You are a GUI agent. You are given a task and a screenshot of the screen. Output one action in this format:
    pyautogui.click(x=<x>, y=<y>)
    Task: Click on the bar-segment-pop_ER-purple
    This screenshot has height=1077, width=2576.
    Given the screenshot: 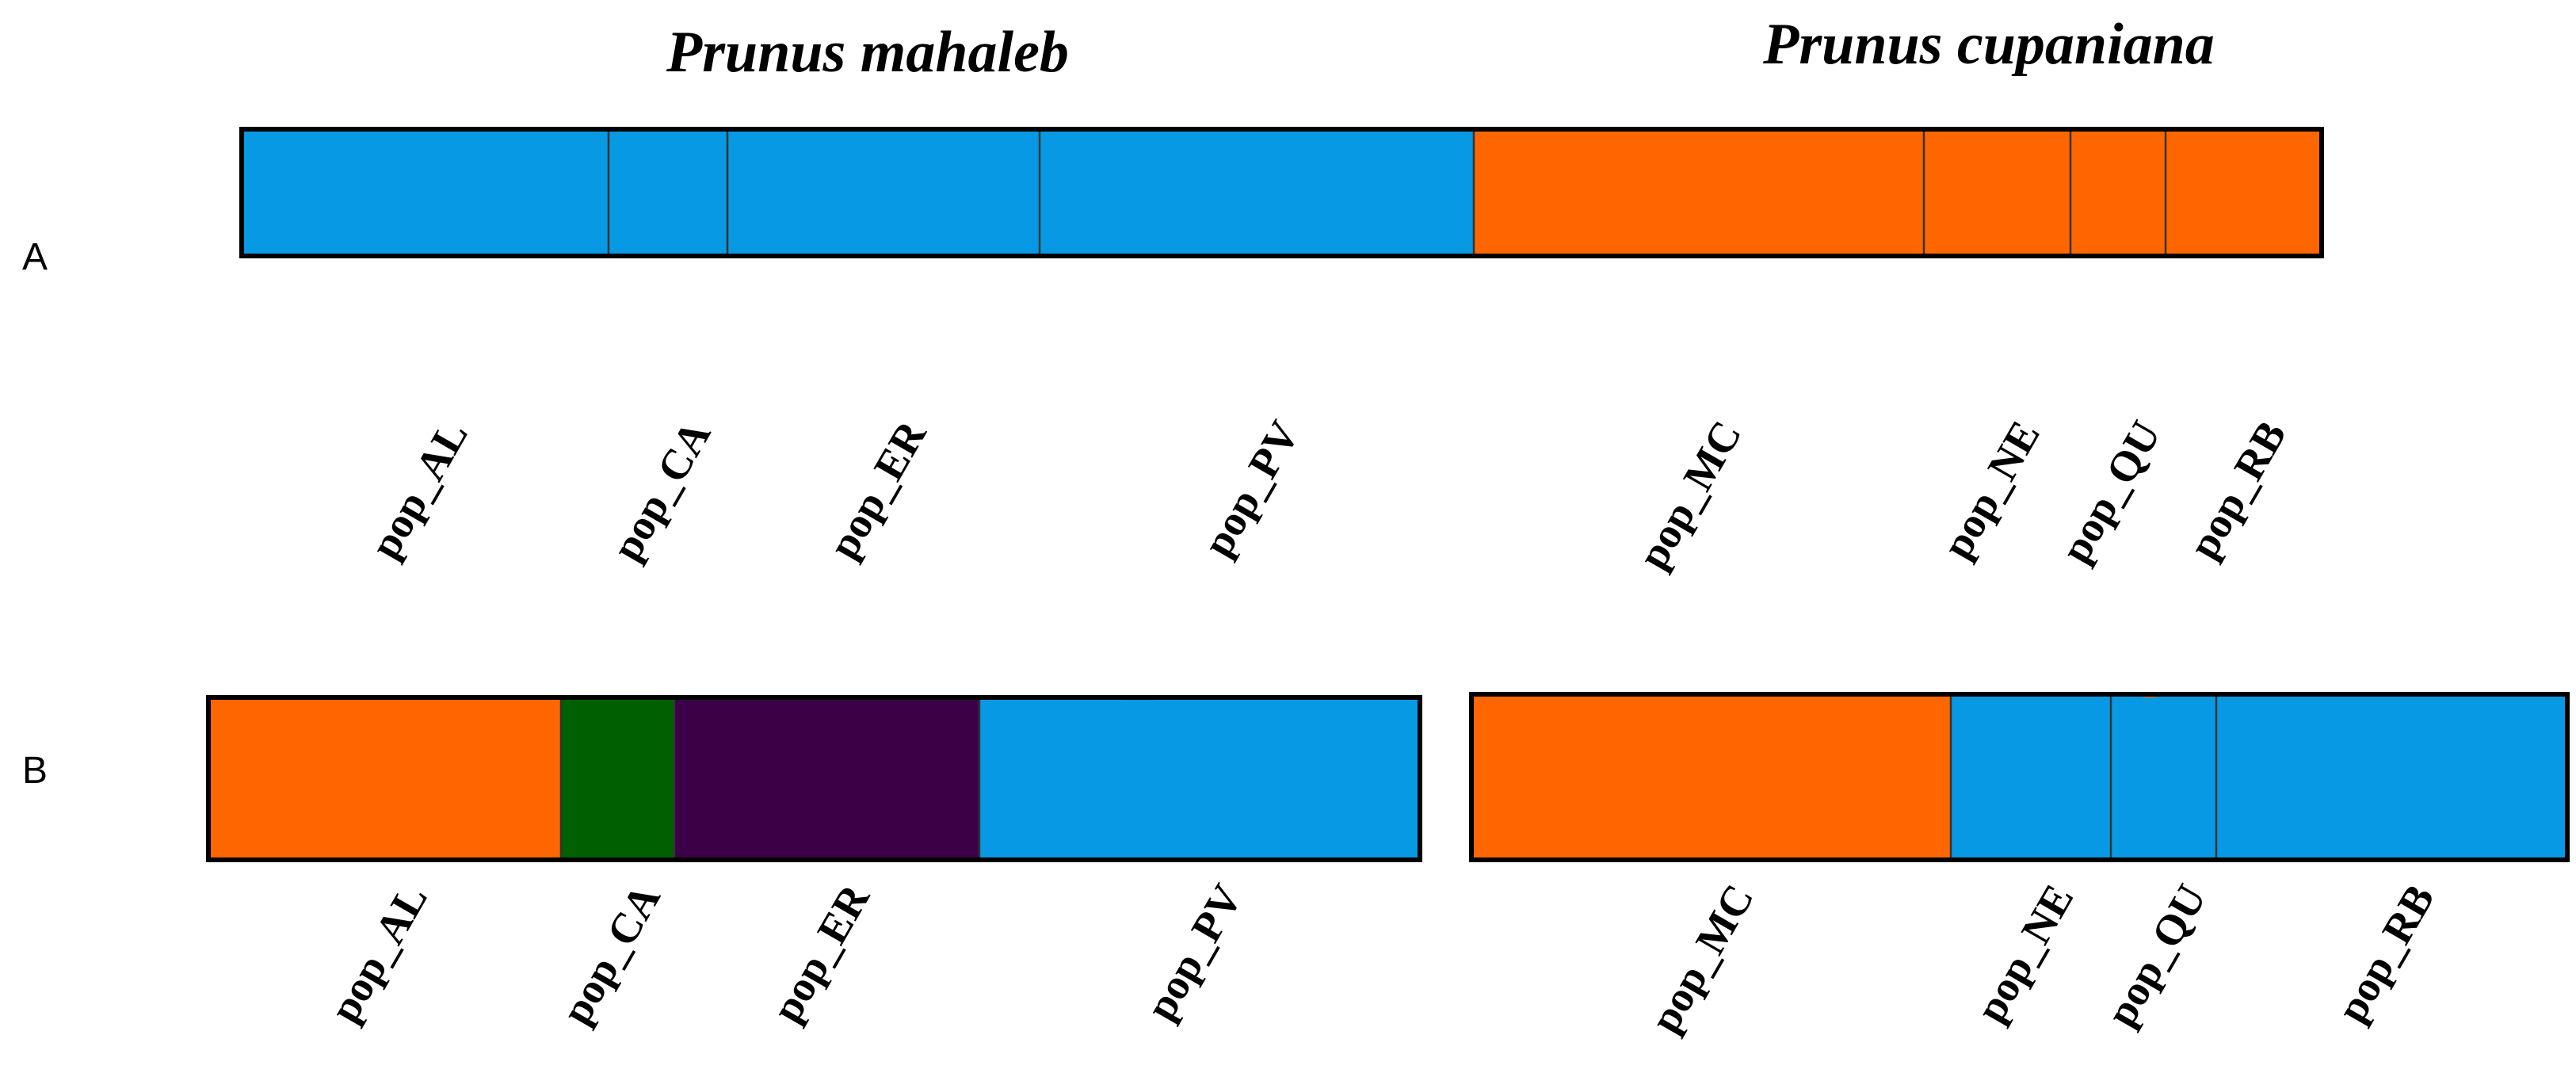 What is the action you would take?
    pyautogui.click(x=826, y=779)
    